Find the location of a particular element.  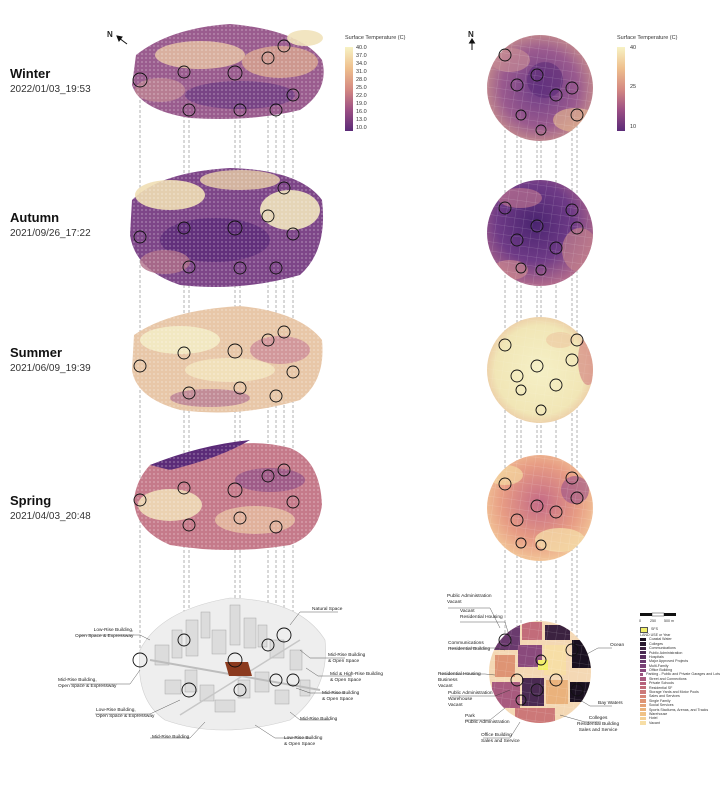

landuse-legend-item: Hotel is located at coordinates (680, 718).